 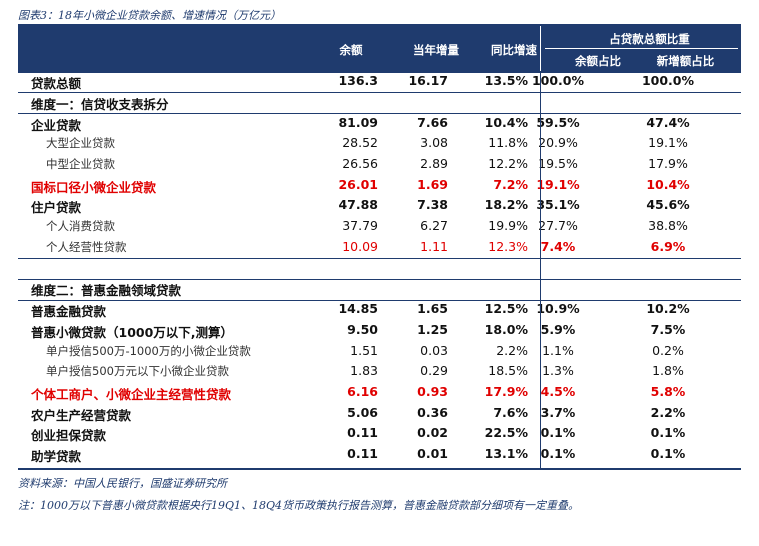 I want to click on row-value: 37.79, so click(x=360, y=226).